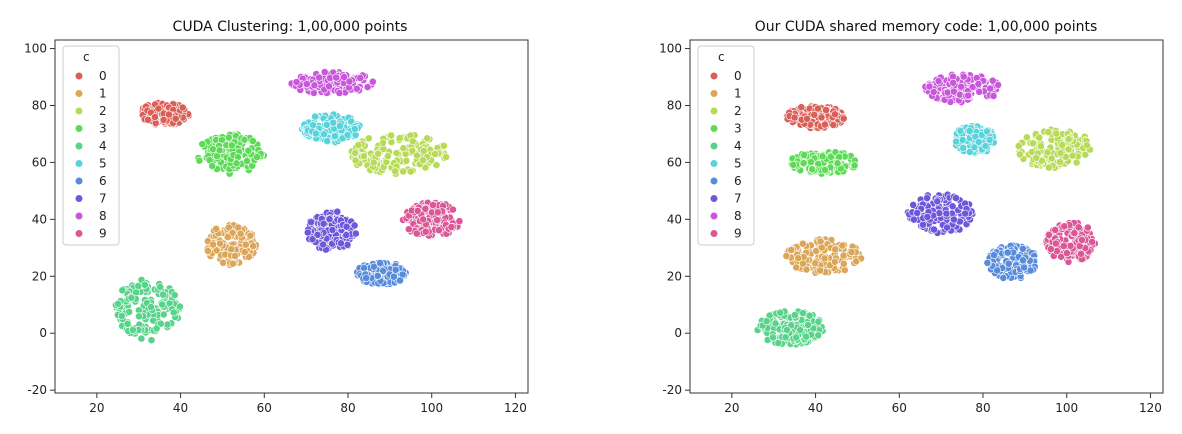 The image size is (1182, 434). Describe the element at coordinates (515, 408) in the screenshot. I see `x-tick-label: 120` at that location.